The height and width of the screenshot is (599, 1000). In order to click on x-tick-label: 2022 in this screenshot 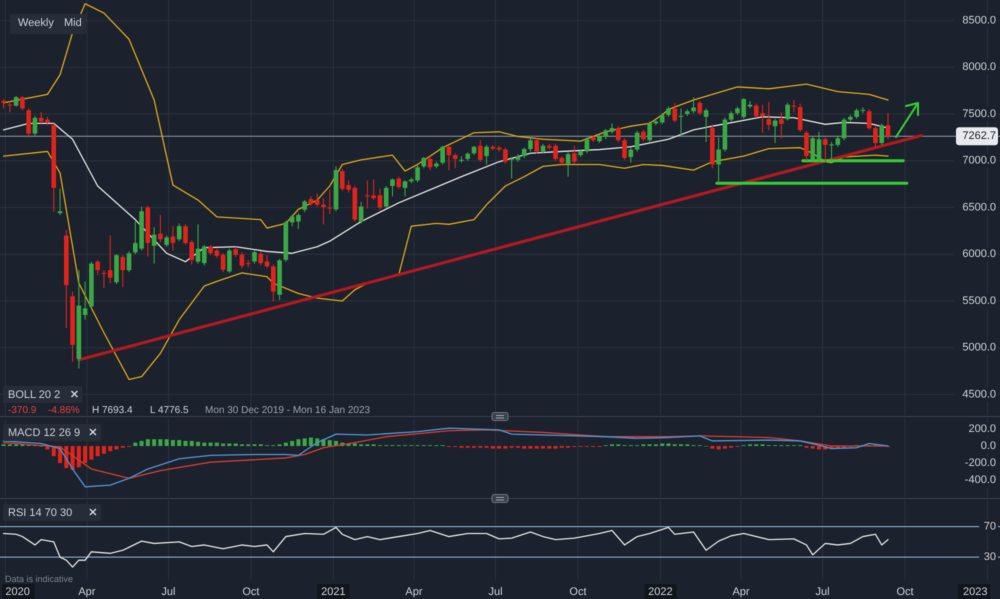, I will do `click(660, 592)`.